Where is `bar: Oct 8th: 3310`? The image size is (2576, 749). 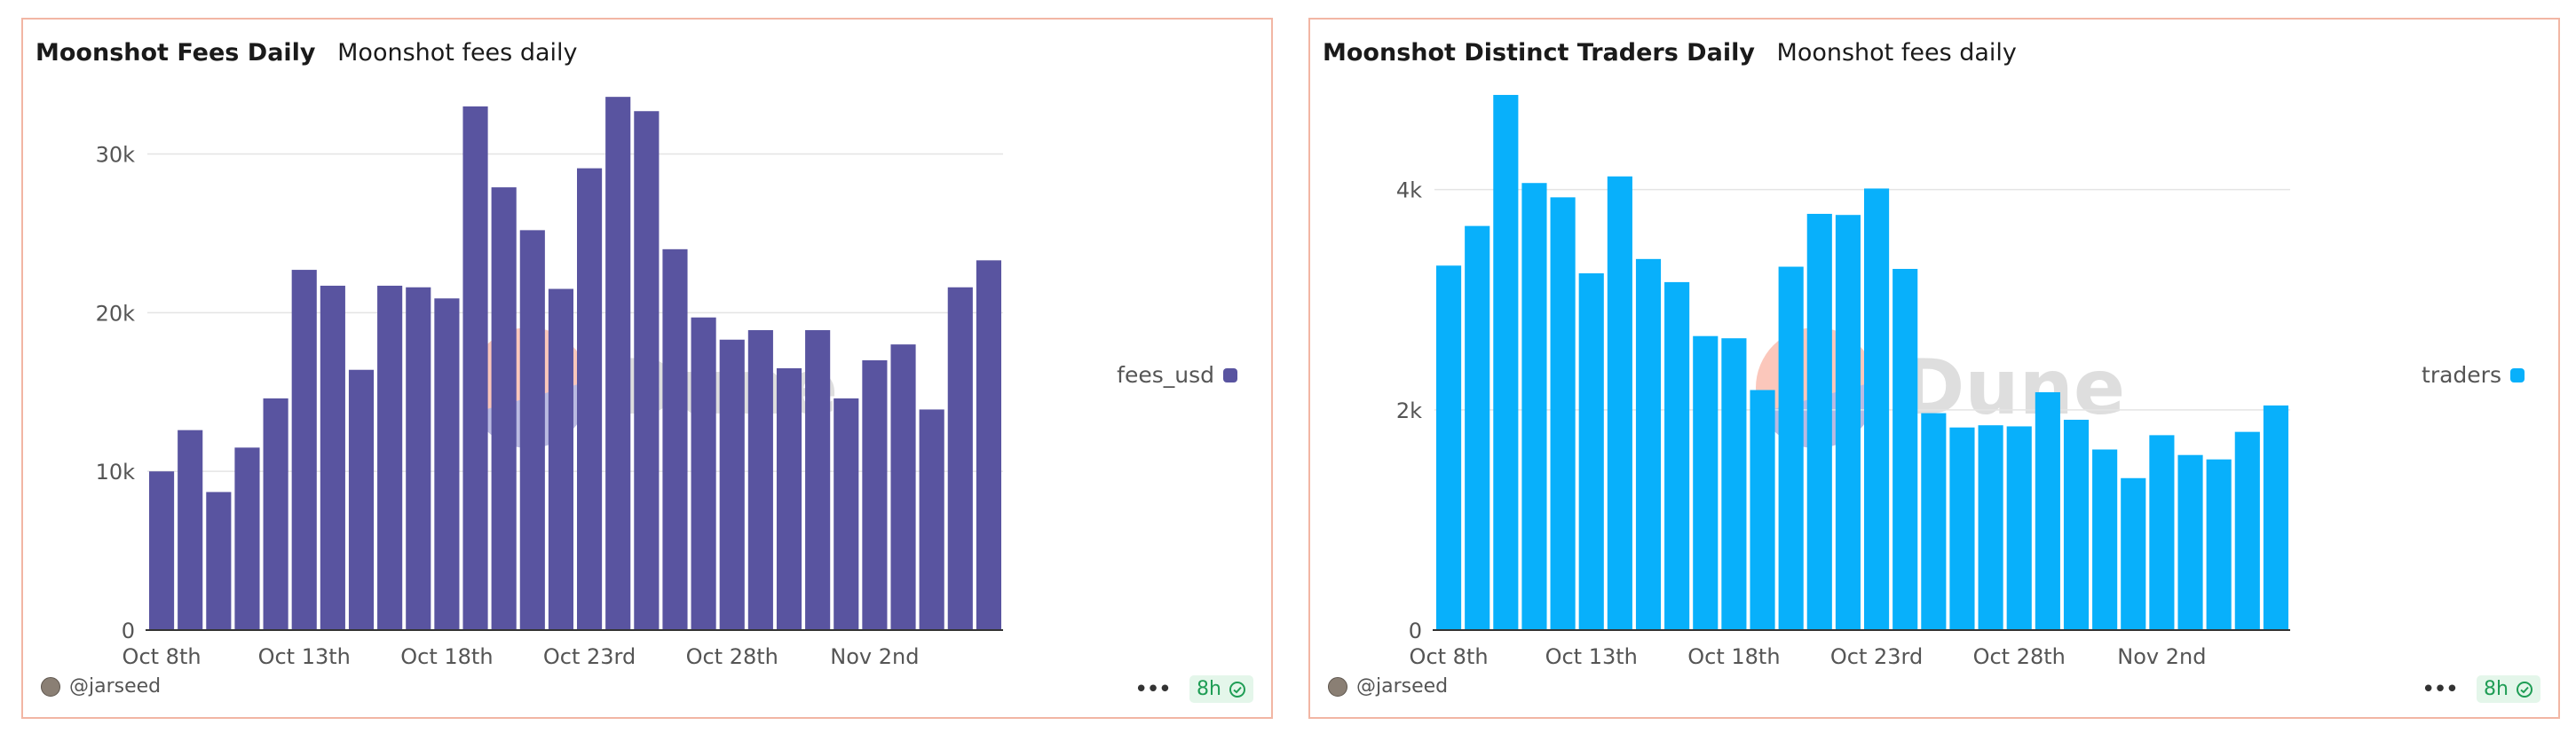
bar: Oct 8th: 3310 is located at coordinates (1449, 447).